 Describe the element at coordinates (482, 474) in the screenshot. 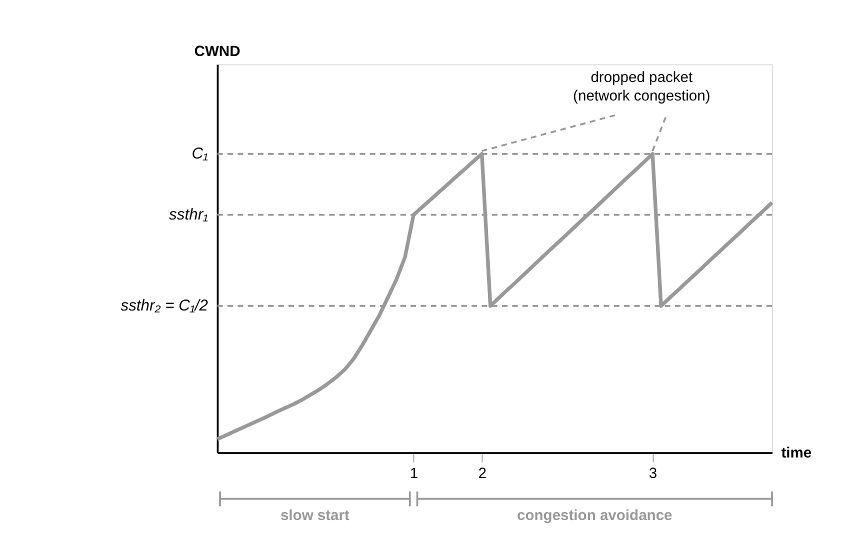

I see `x-tick-label: 2` at that location.